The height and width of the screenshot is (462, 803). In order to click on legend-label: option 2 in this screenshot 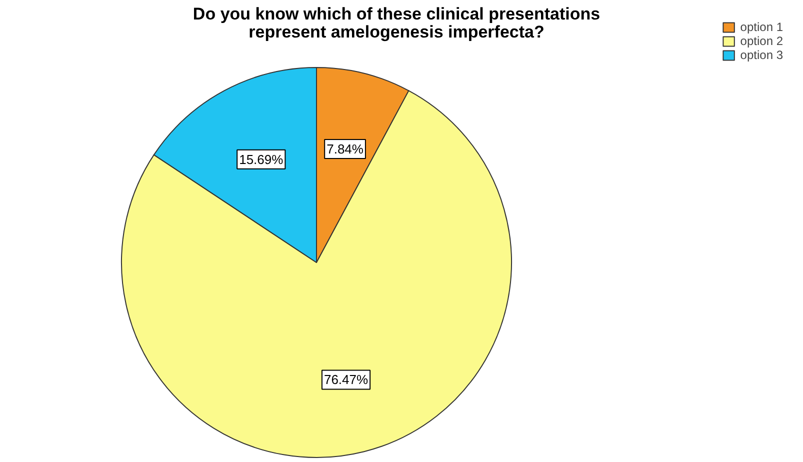, I will do `click(761, 41)`.